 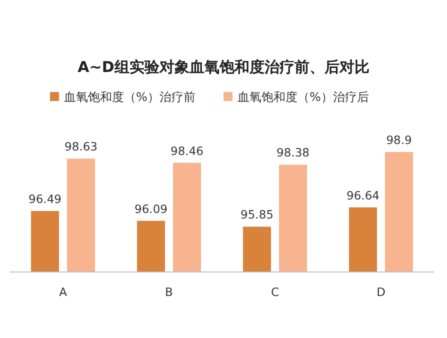 I want to click on data-label: 98.9, so click(x=399, y=140).